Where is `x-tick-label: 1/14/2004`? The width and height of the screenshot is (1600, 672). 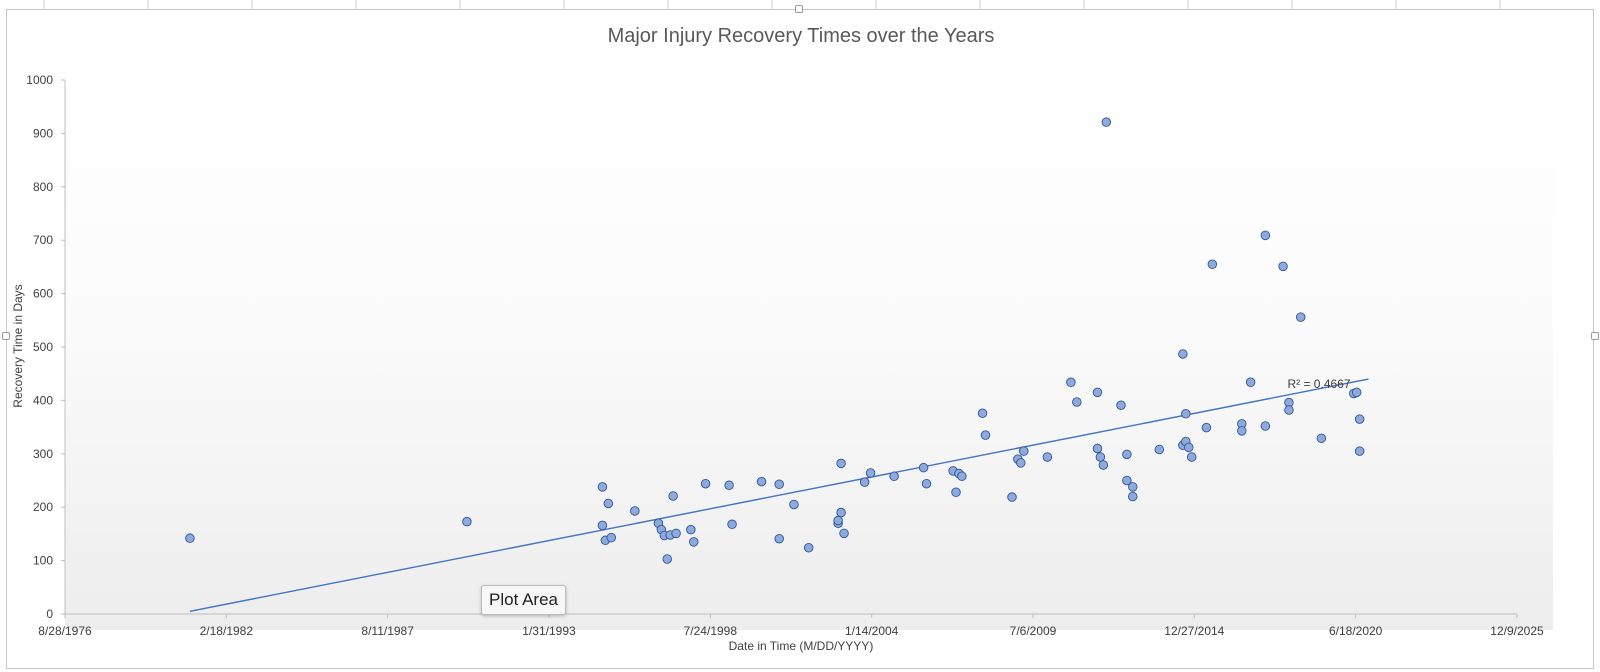
x-tick-label: 1/14/2004 is located at coordinates (872, 631).